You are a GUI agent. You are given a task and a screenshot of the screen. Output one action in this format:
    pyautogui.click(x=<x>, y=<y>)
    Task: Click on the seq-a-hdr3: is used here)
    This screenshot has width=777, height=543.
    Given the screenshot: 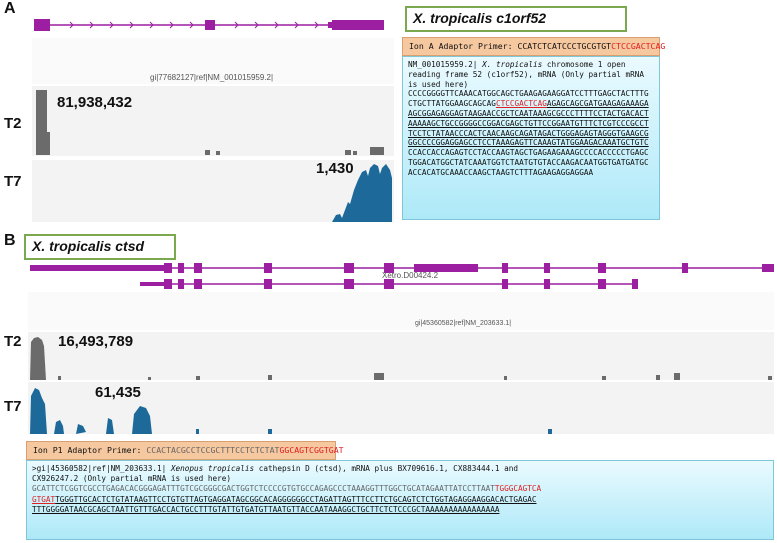 What is the action you would take?
    pyautogui.click(x=438, y=84)
    